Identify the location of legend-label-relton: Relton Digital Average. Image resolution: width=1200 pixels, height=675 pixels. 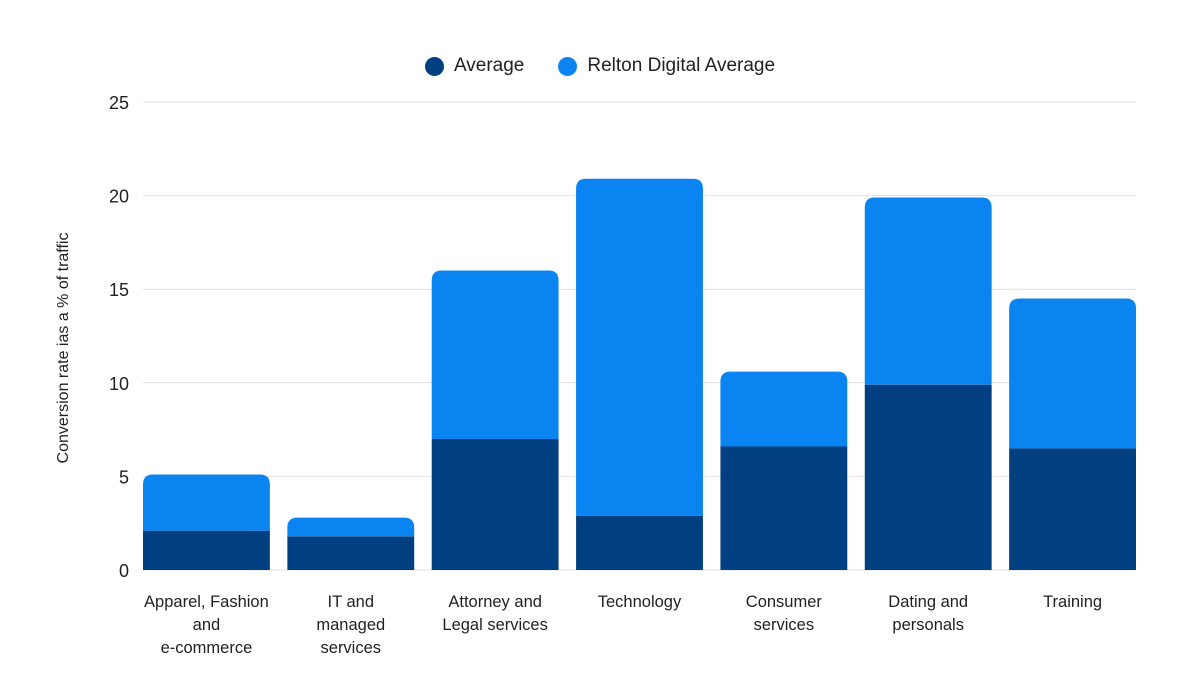
(681, 65).